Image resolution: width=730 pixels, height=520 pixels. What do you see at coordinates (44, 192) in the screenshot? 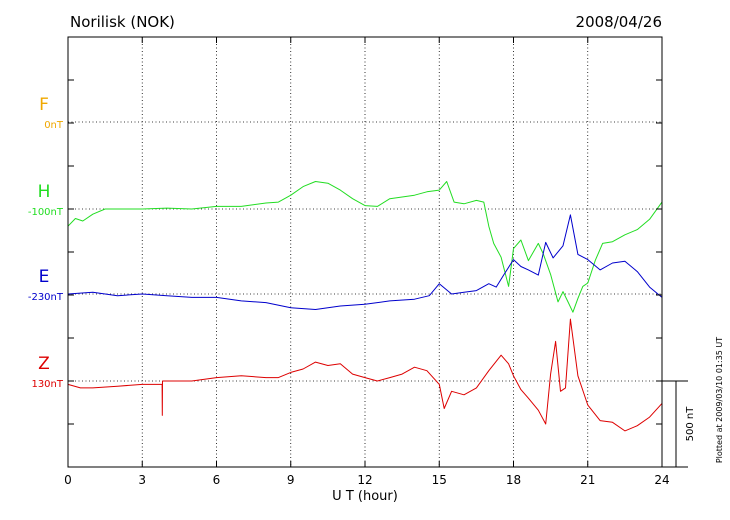
I see `series-name-H: H` at bounding box center [44, 192].